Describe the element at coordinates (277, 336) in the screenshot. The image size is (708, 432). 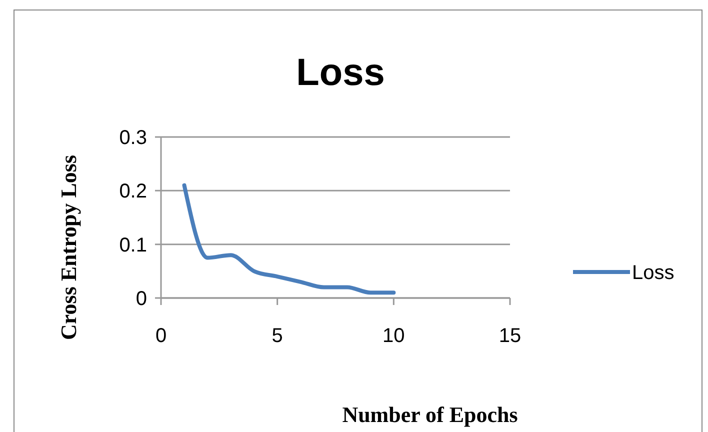
I see `x-tick-label: 5` at that location.